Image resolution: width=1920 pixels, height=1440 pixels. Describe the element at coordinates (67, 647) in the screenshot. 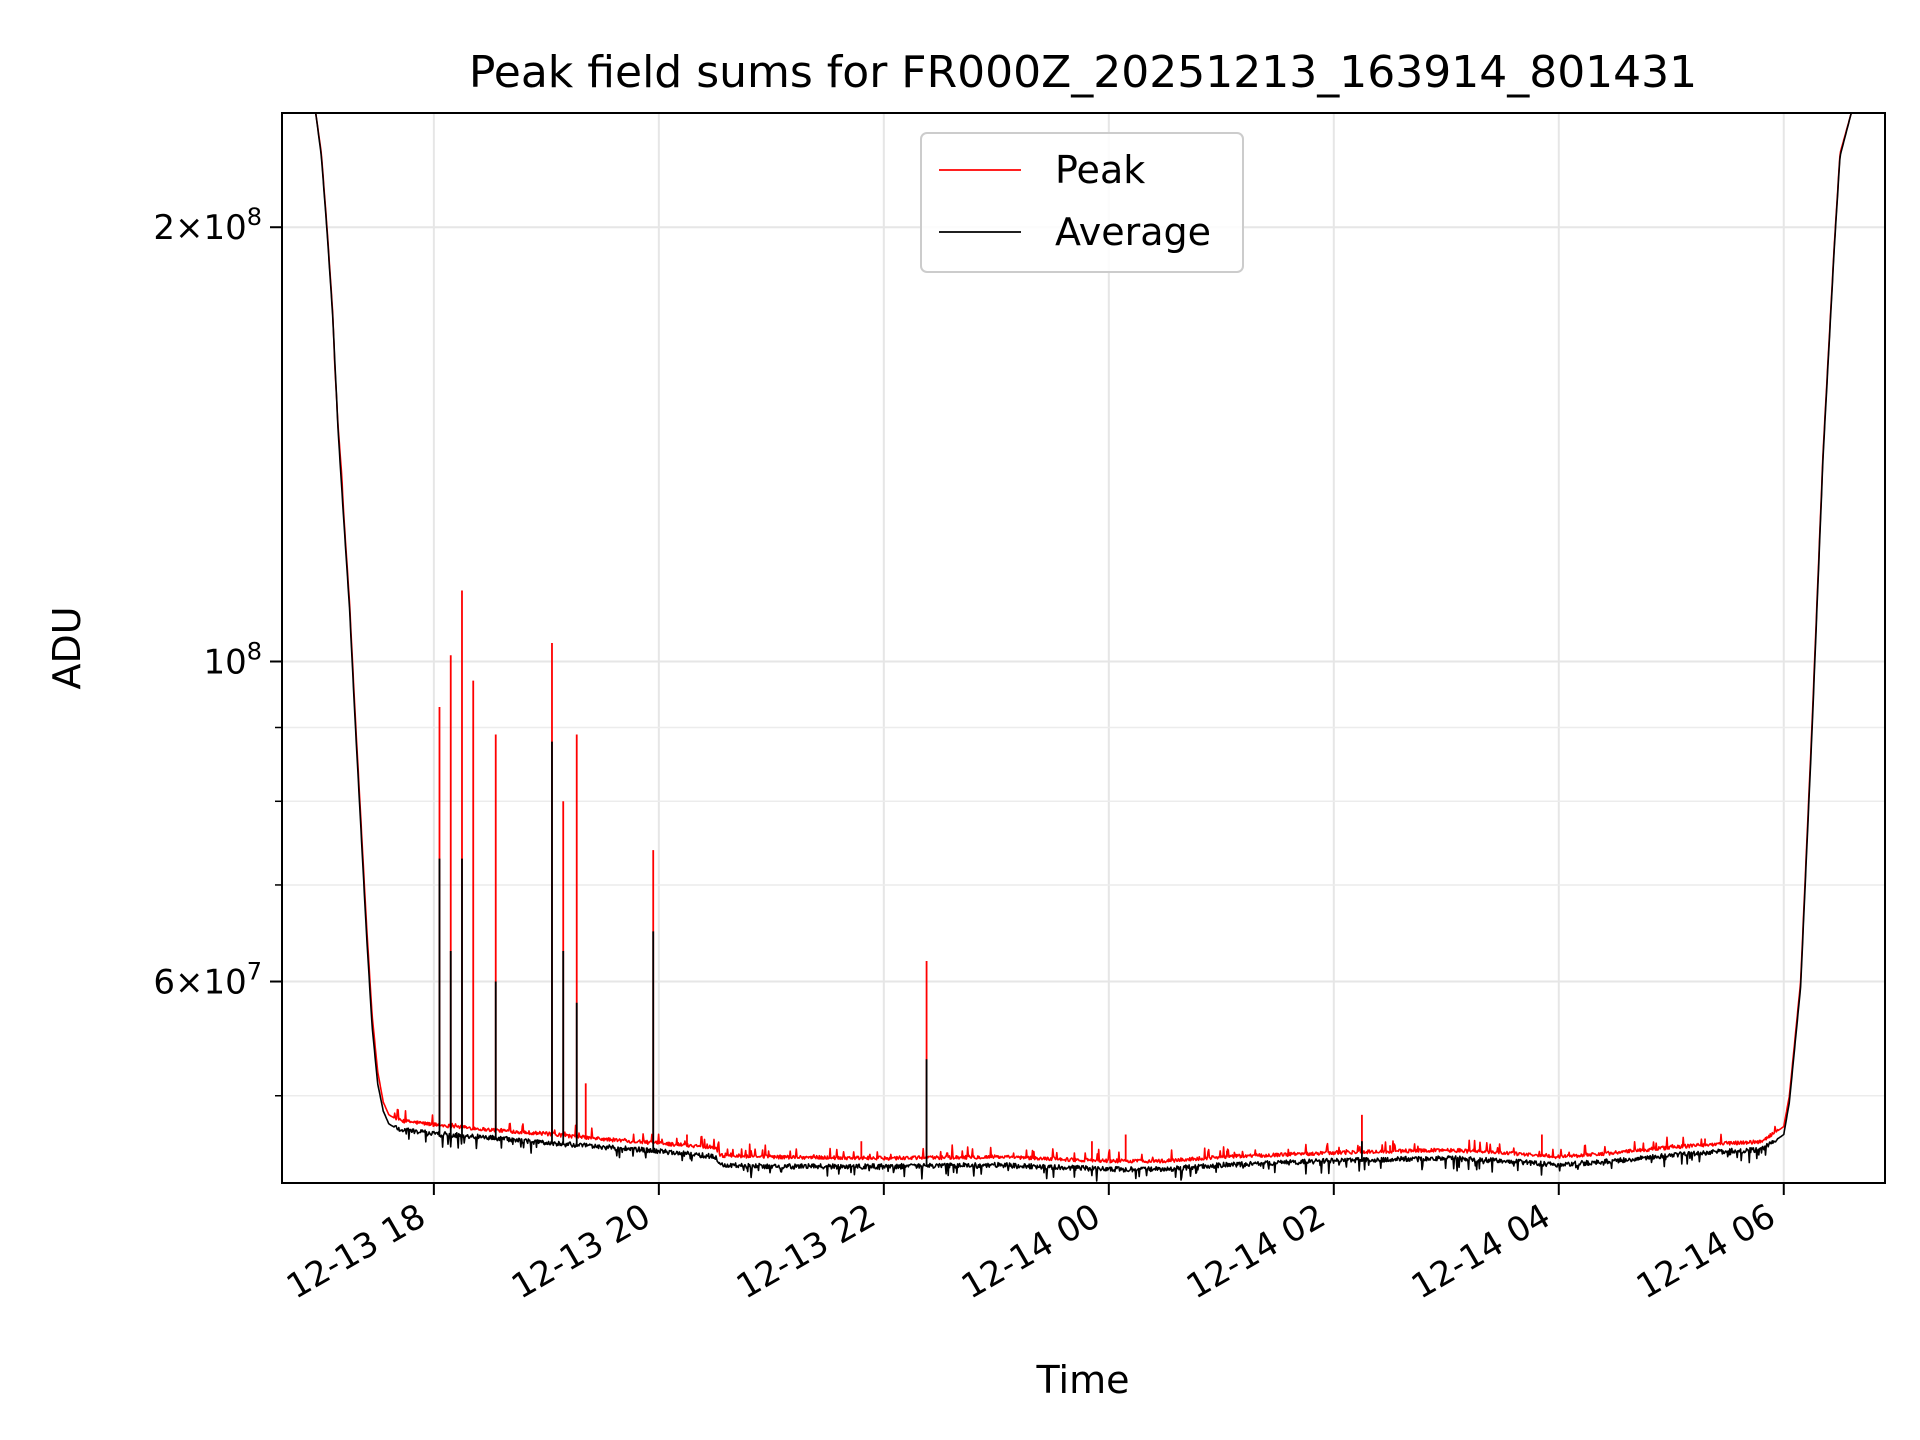

I see `y-axis-label: ADU` at that location.